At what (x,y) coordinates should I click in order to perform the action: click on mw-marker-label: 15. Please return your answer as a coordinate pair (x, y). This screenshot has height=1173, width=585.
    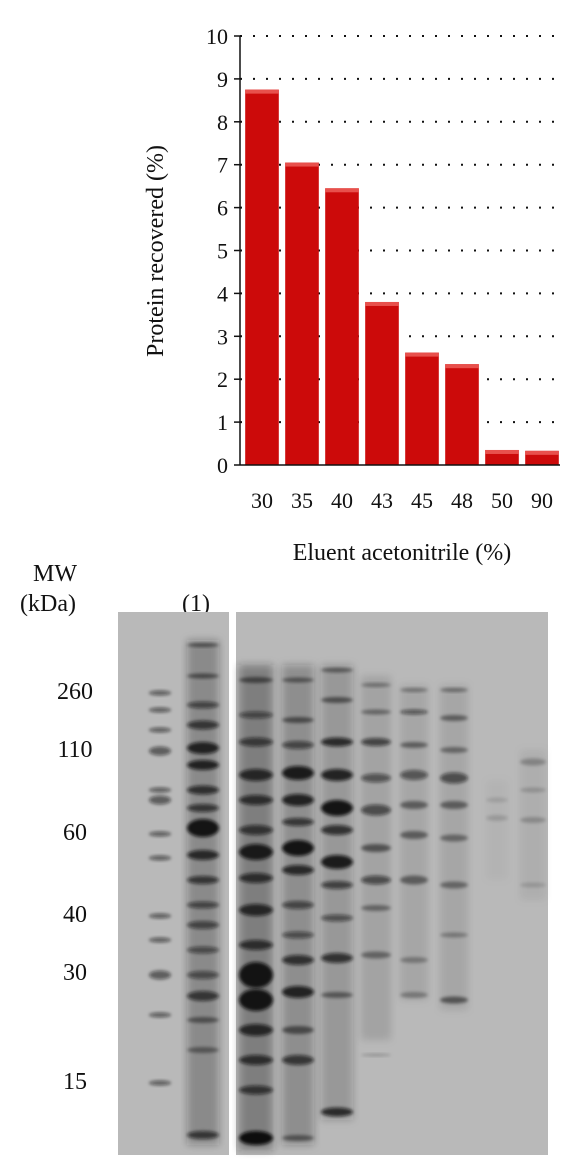
    Looking at the image, I should click on (75, 1082).